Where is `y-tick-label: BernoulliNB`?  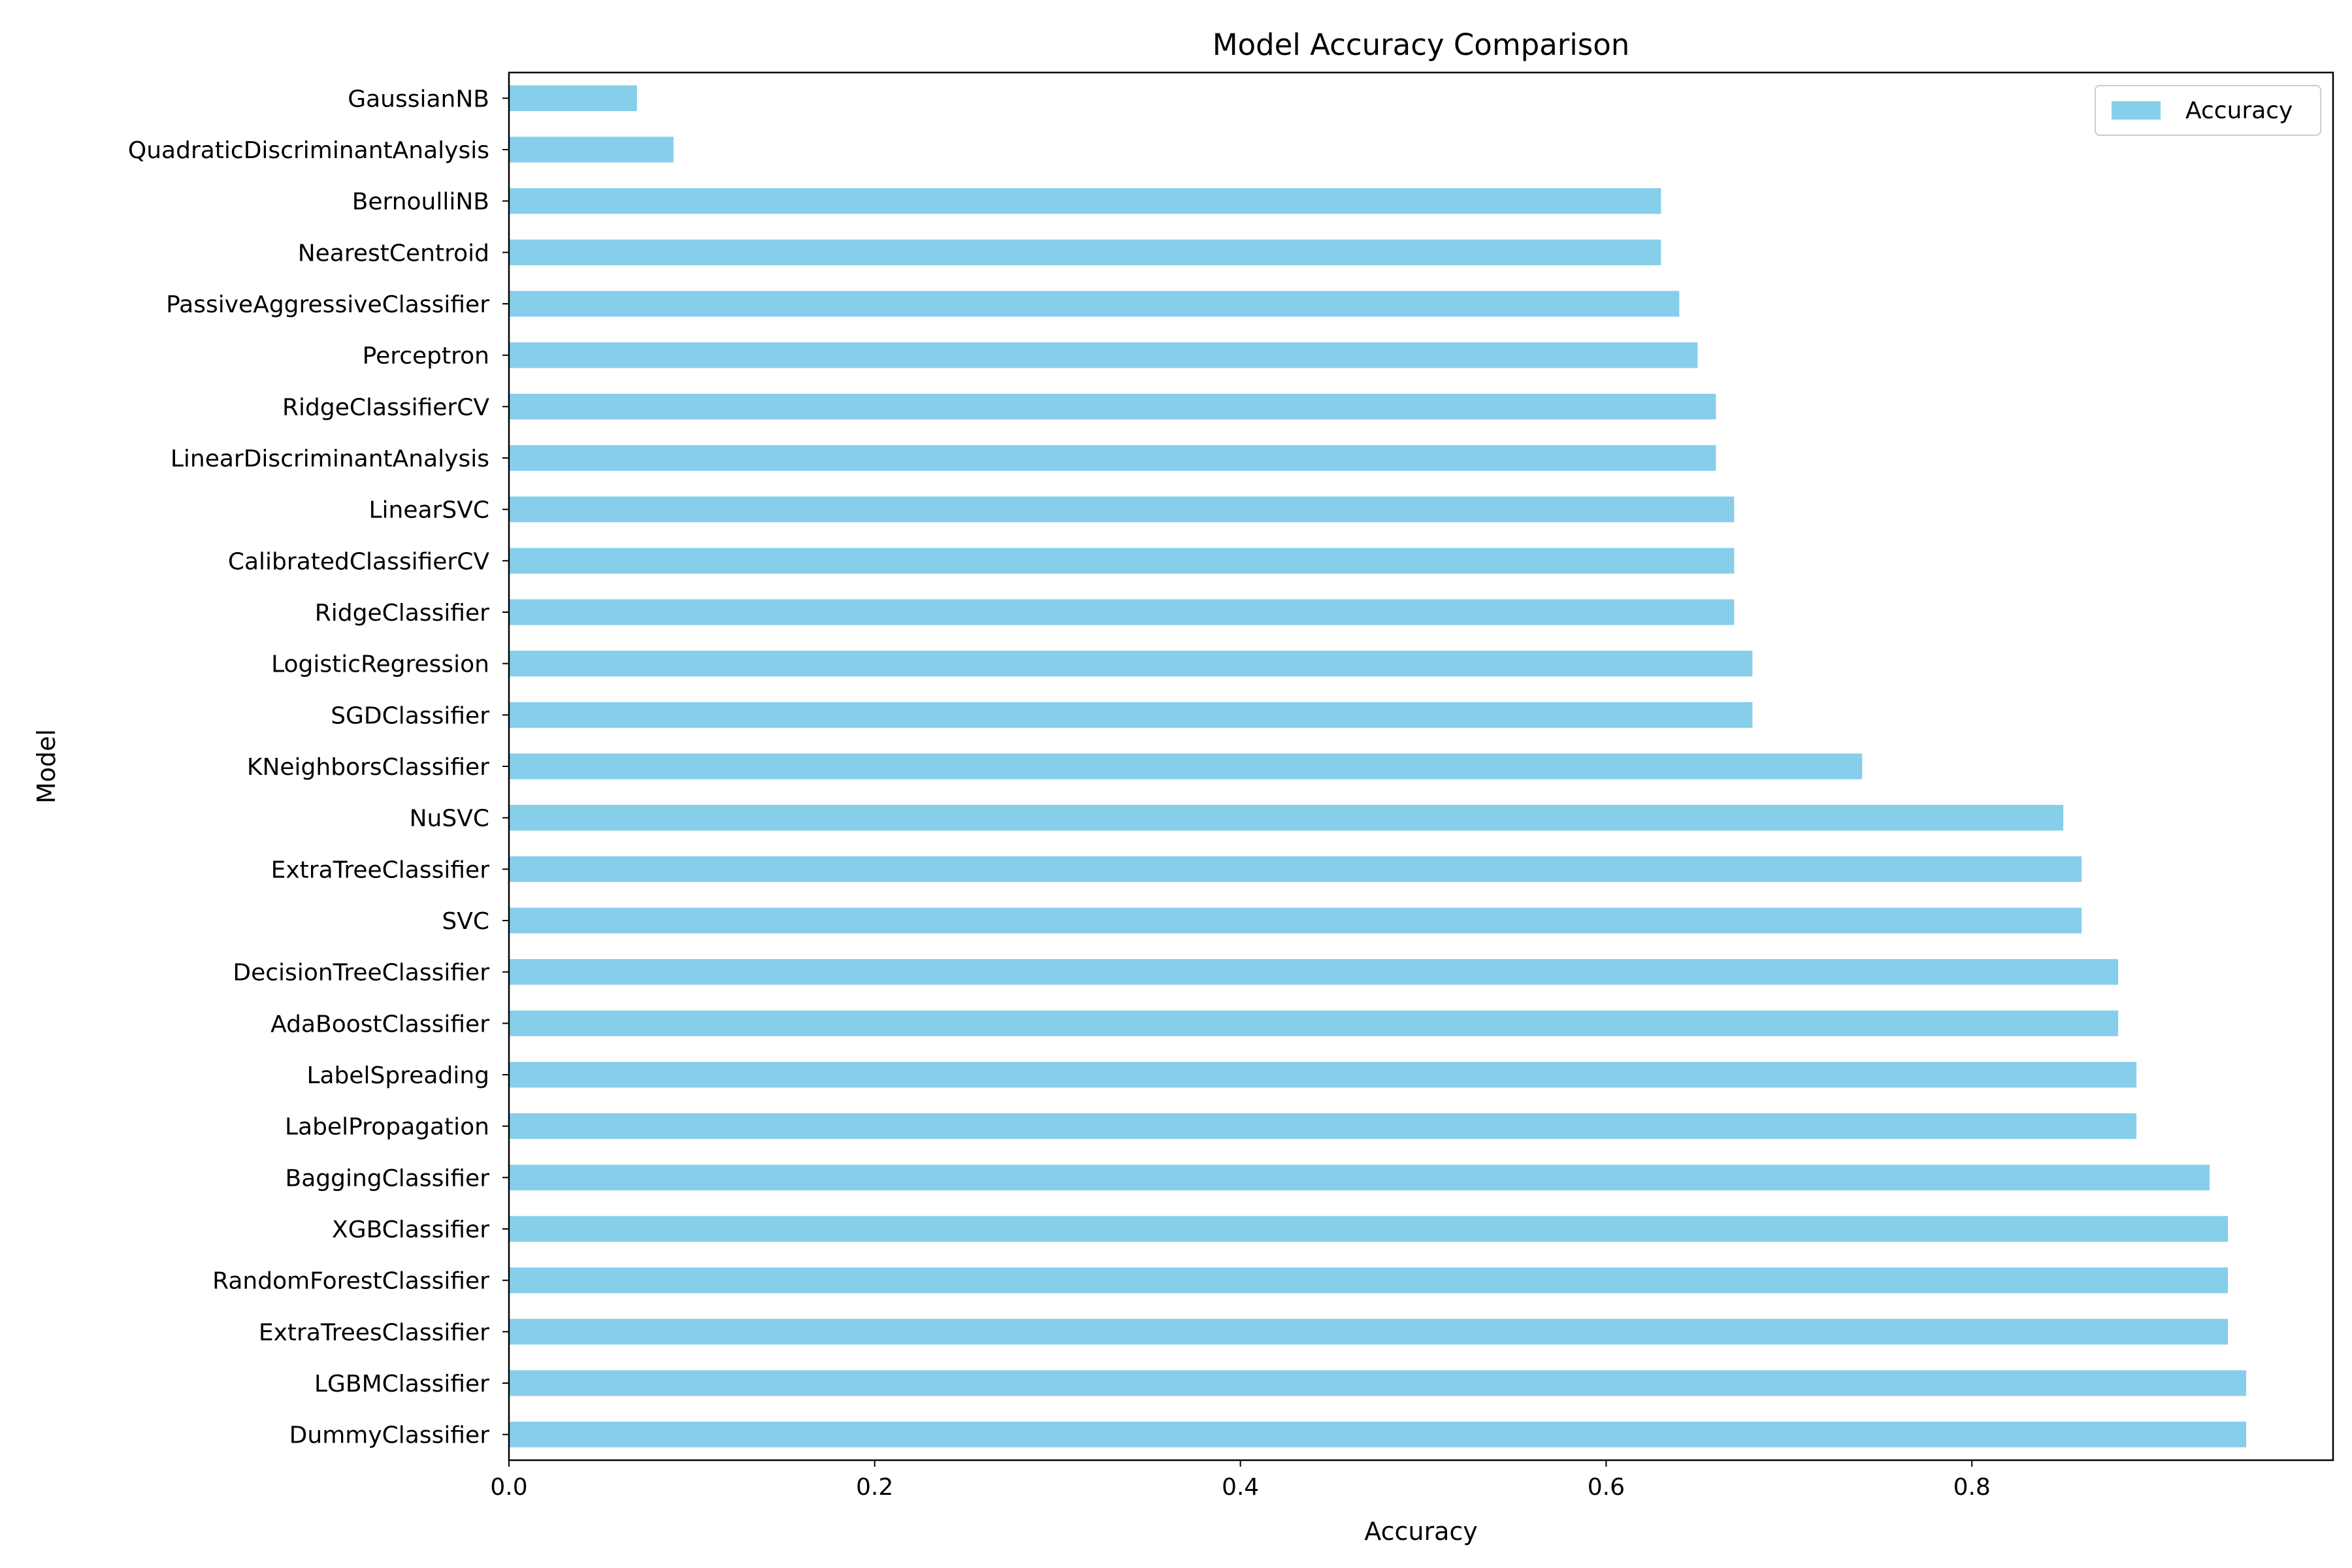
y-tick-label: BernoulliNB is located at coordinates (420, 202).